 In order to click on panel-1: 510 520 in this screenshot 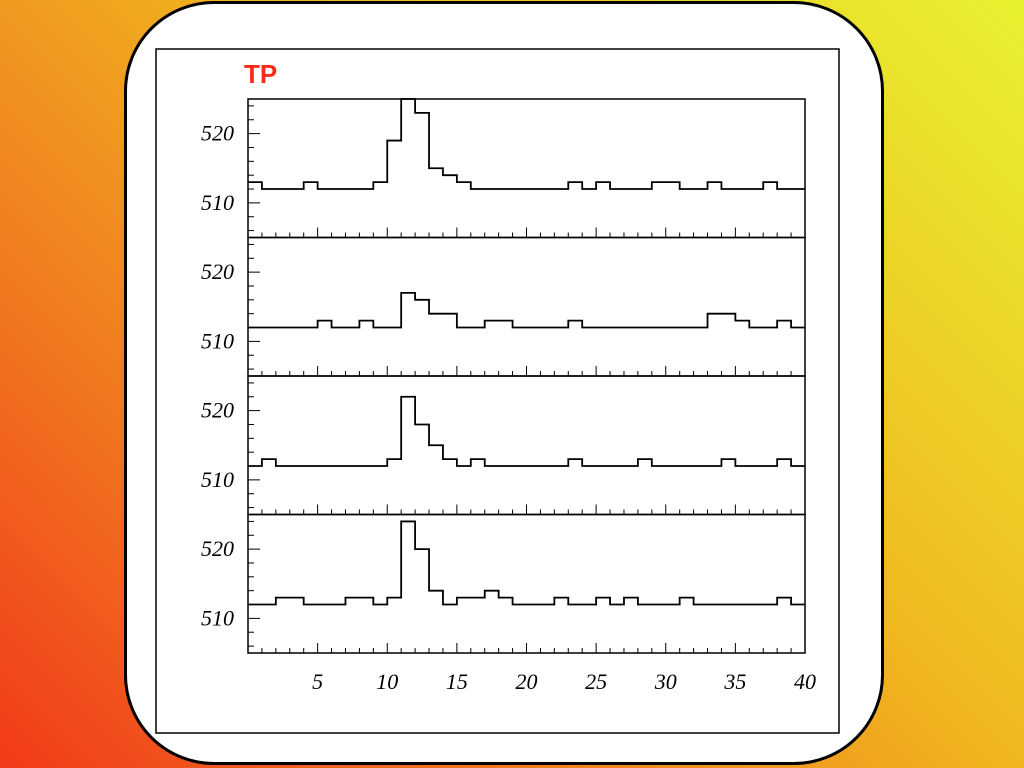, I will do `click(503, 168)`.